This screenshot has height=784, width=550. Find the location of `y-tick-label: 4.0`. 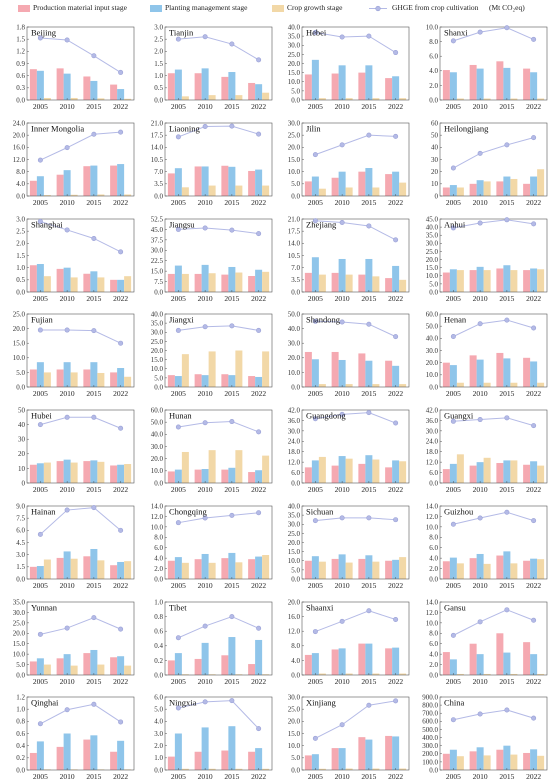

y-tick-label: 4.0 is located at coordinates (158, 722).